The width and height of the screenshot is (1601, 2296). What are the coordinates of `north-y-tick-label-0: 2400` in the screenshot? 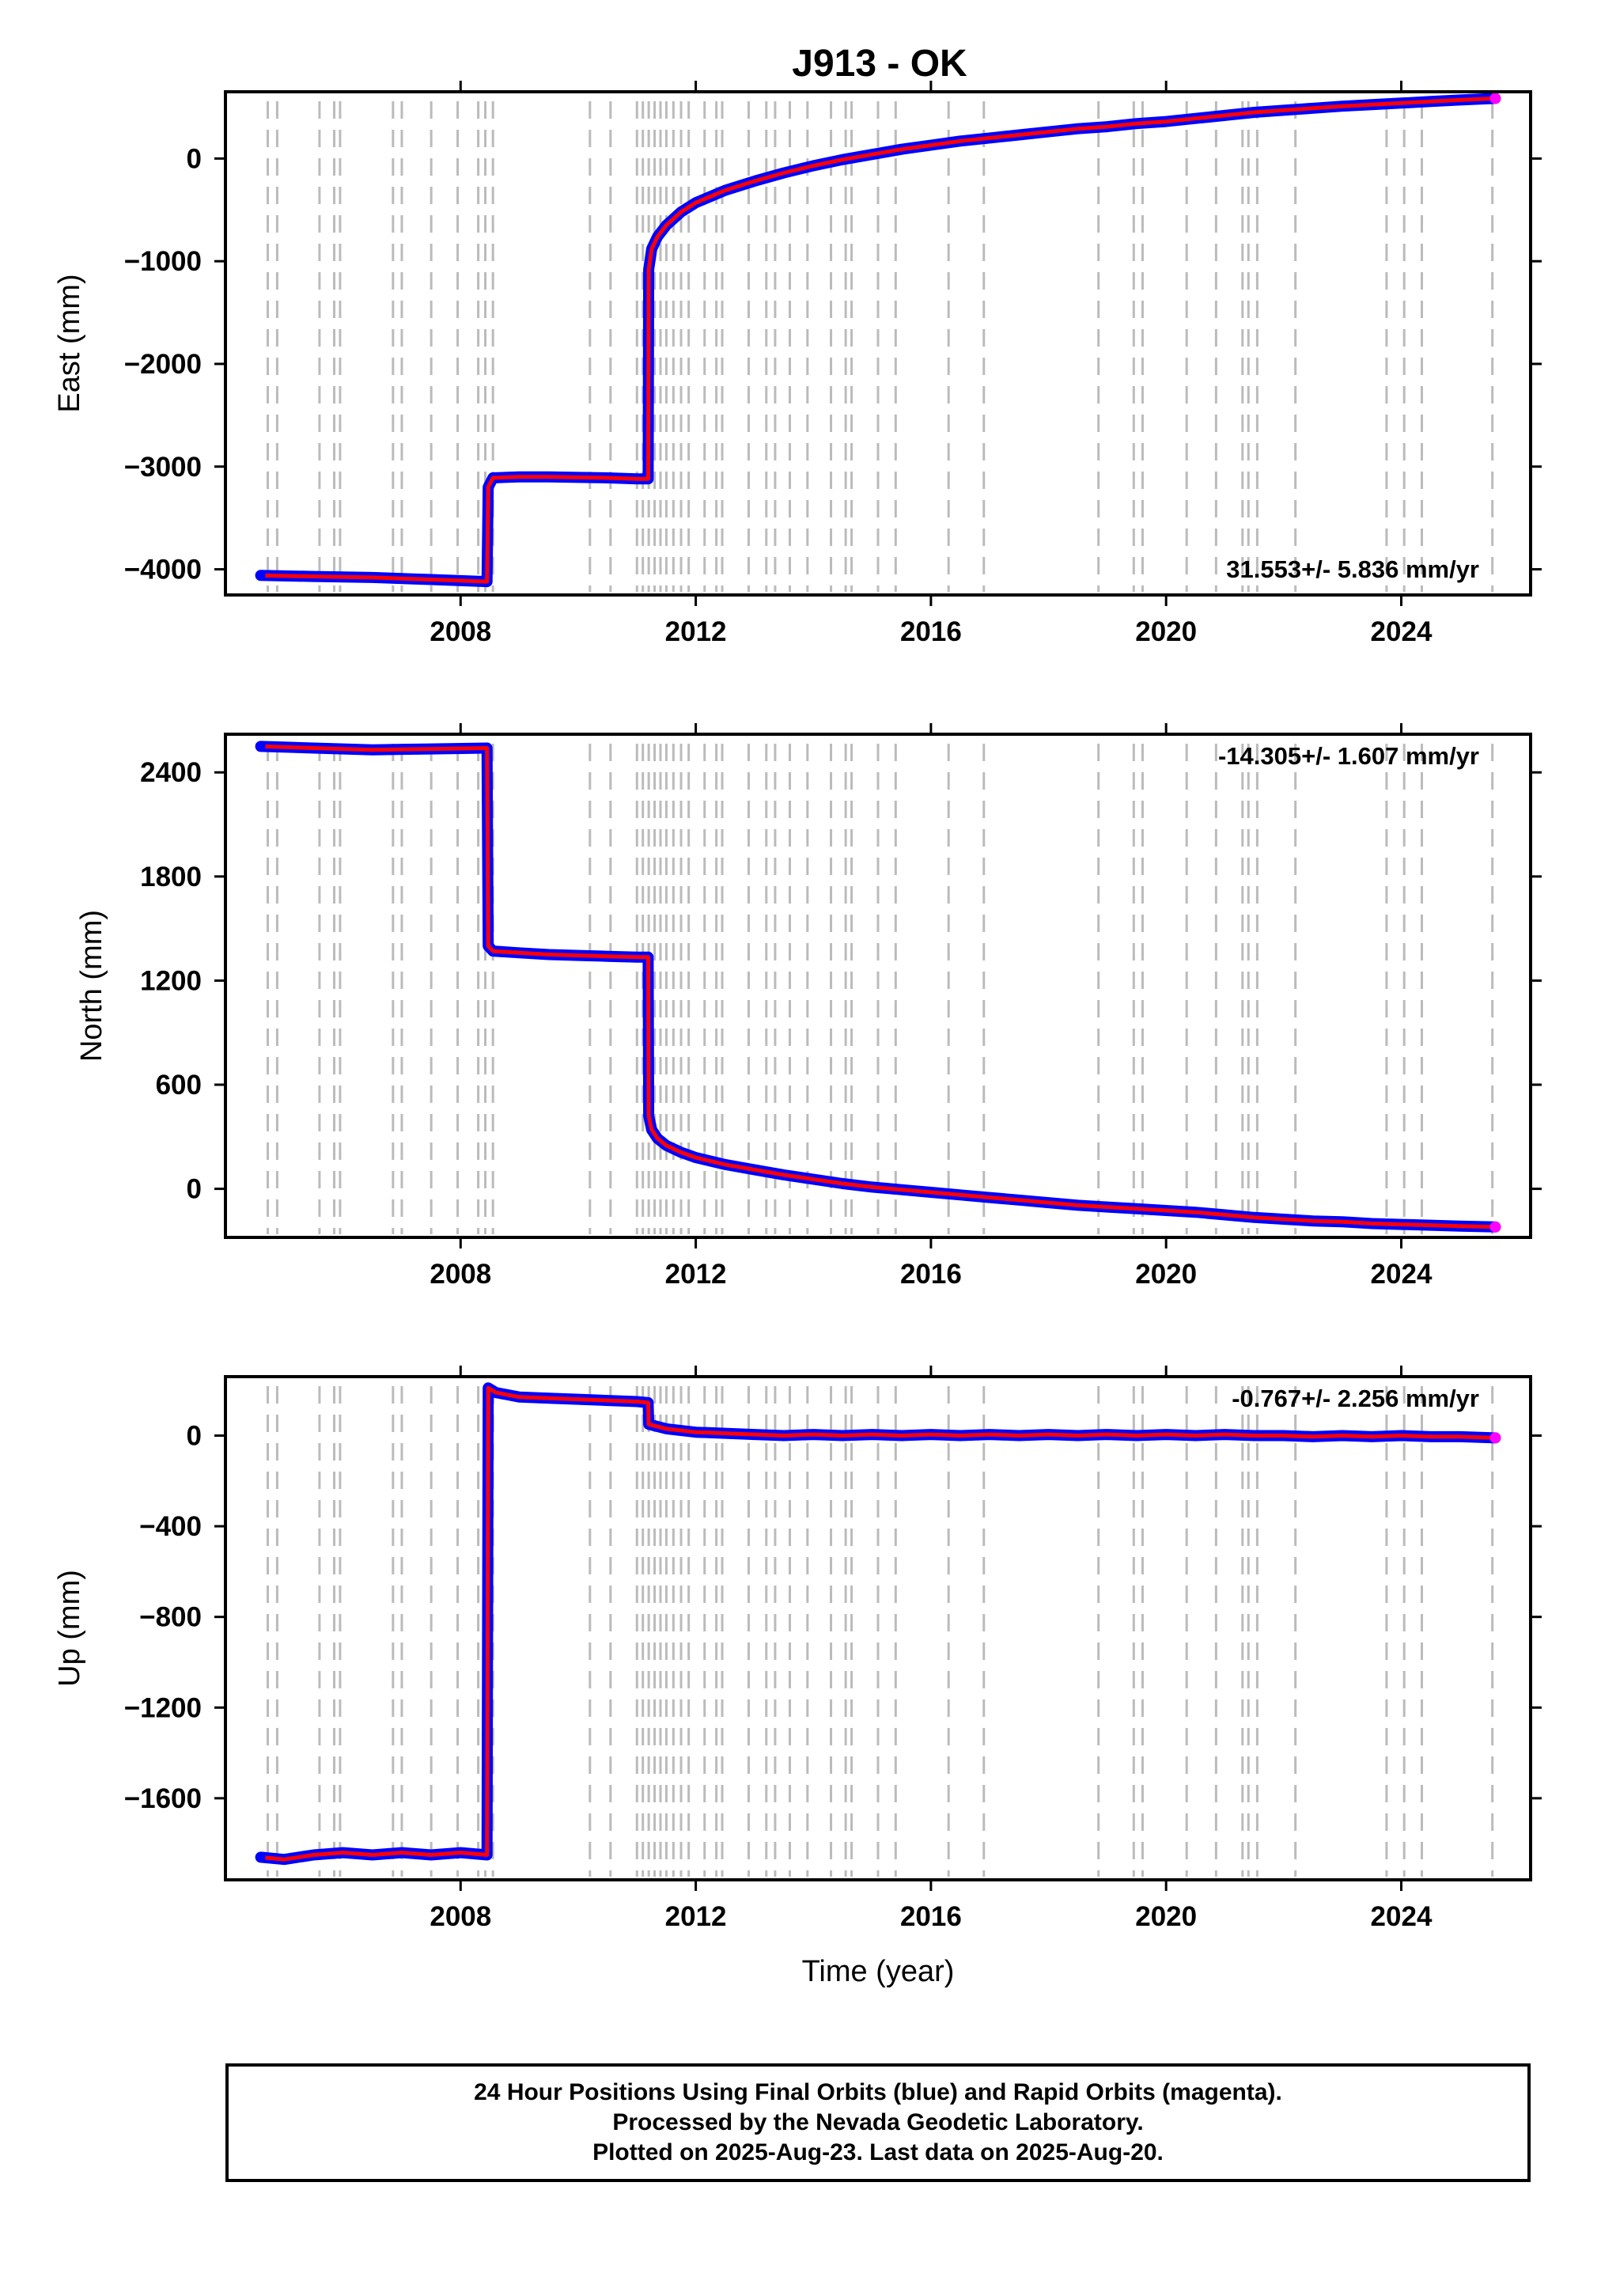 It's located at (171, 772).